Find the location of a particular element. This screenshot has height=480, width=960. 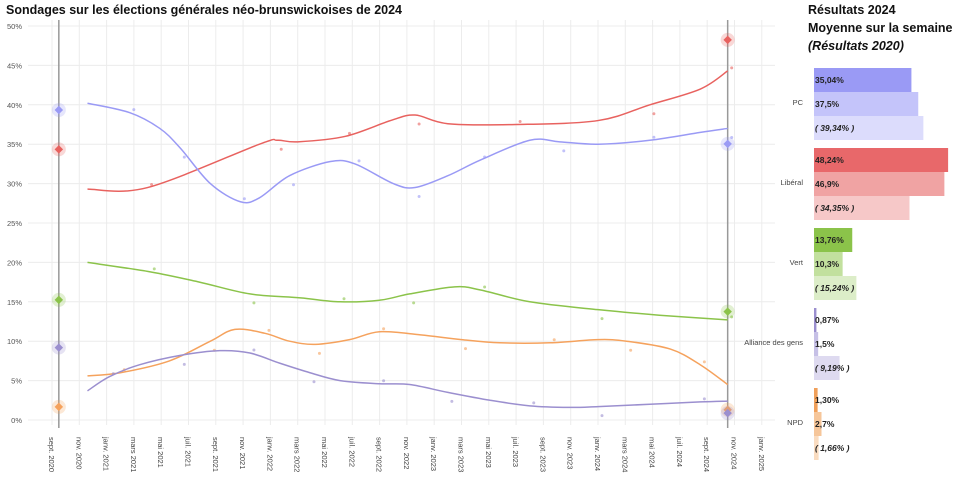

trend-line-NPD is located at coordinates (408, 357).